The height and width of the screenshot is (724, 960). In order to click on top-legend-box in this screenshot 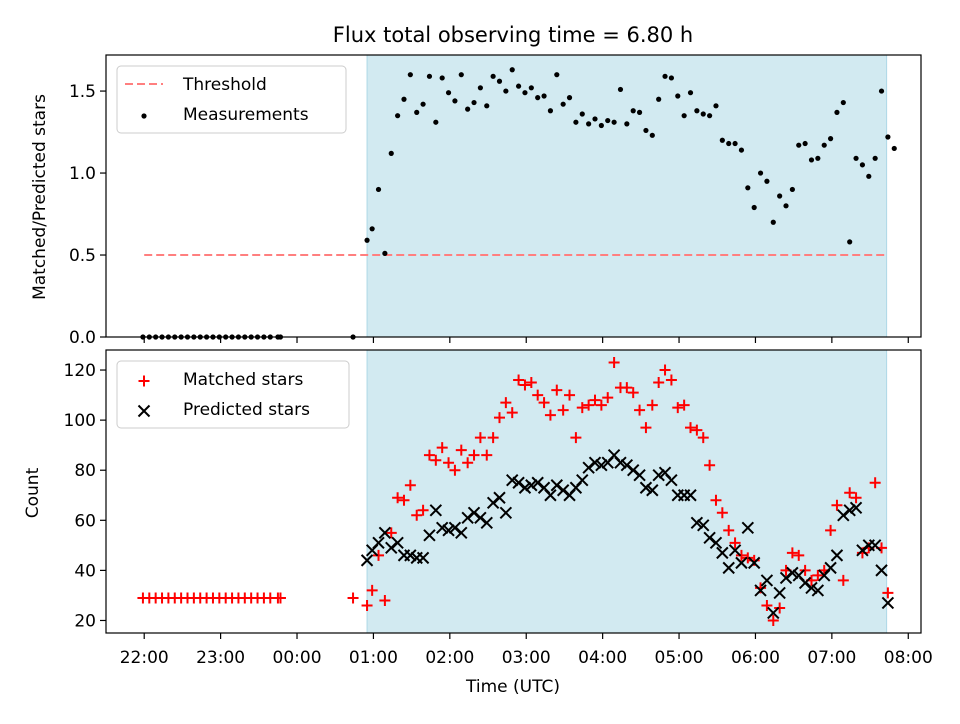, I will do `click(231, 99)`.